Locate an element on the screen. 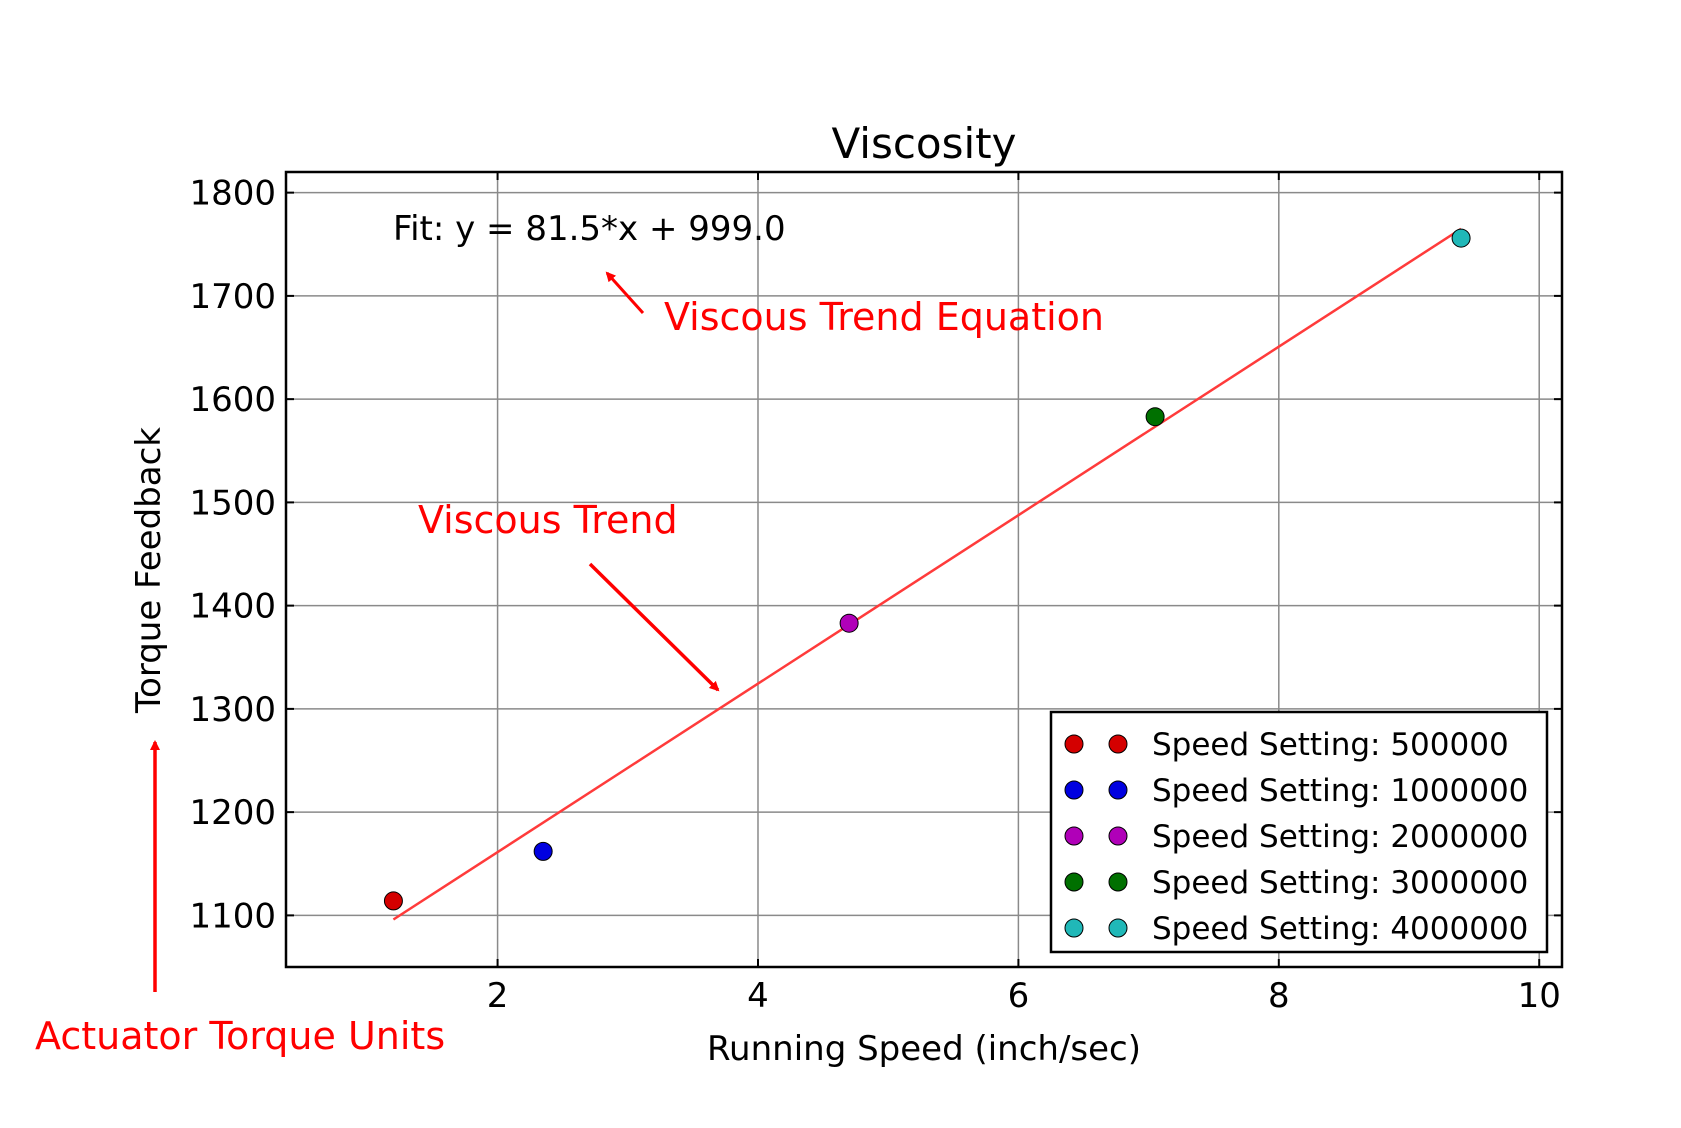 This screenshot has height=1128, width=1681. annotation-viscous-trend: Viscous Trend is located at coordinates (548, 520).